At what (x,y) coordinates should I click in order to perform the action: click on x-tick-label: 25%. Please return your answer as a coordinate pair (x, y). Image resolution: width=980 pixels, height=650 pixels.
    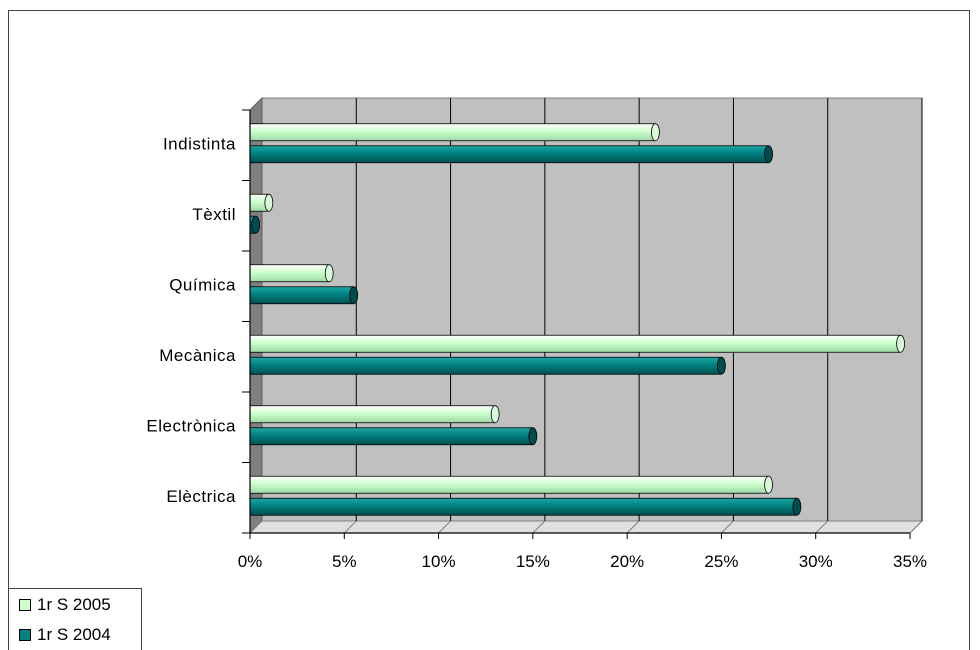
    Looking at the image, I should click on (721, 561).